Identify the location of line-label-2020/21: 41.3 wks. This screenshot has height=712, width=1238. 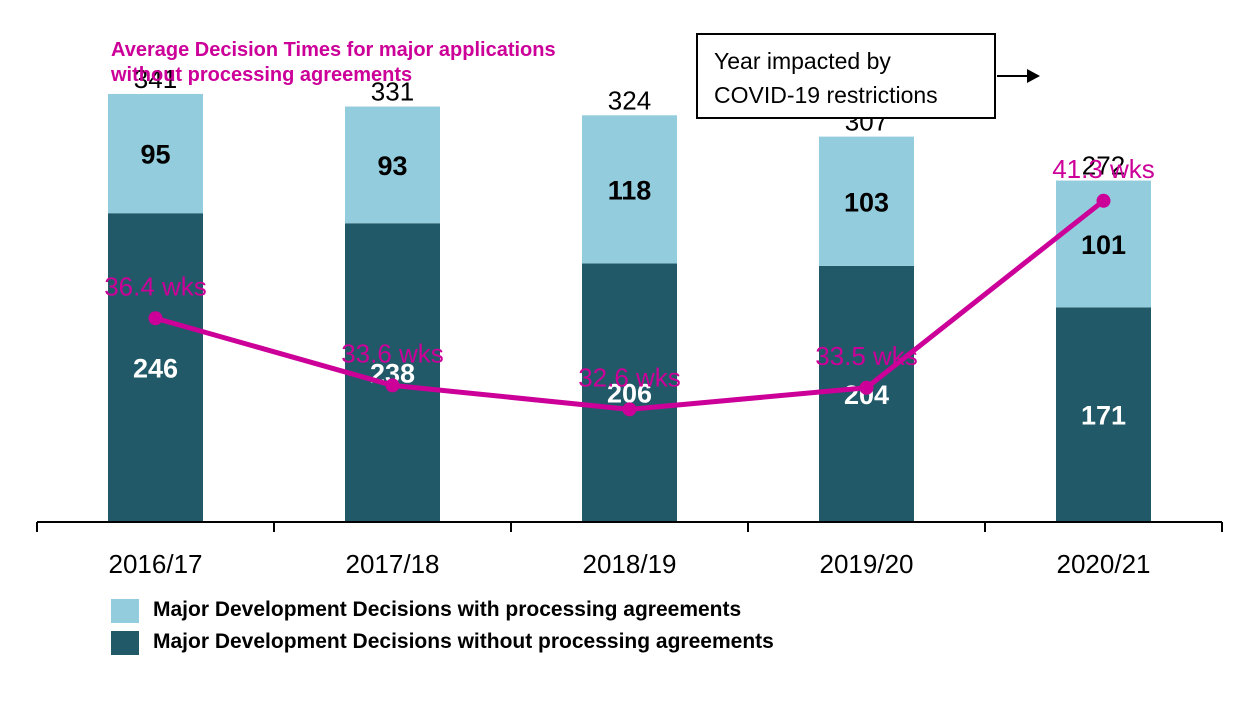
(1103, 169).